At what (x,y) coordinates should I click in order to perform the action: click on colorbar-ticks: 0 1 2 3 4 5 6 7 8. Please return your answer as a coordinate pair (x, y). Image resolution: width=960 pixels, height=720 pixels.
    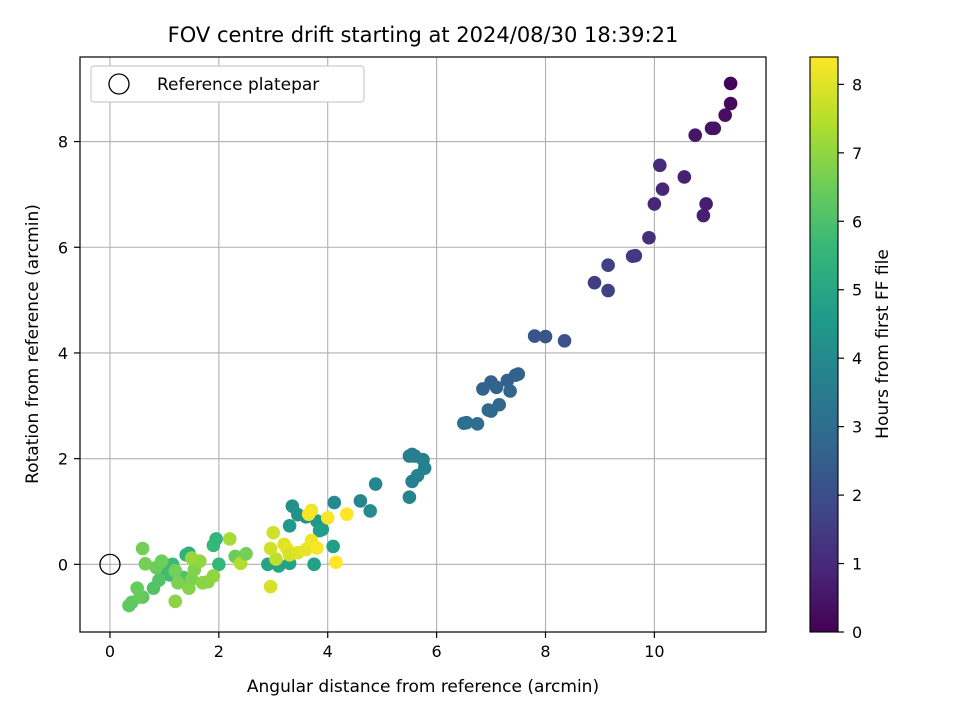
    Looking at the image, I should click on (850, 358).